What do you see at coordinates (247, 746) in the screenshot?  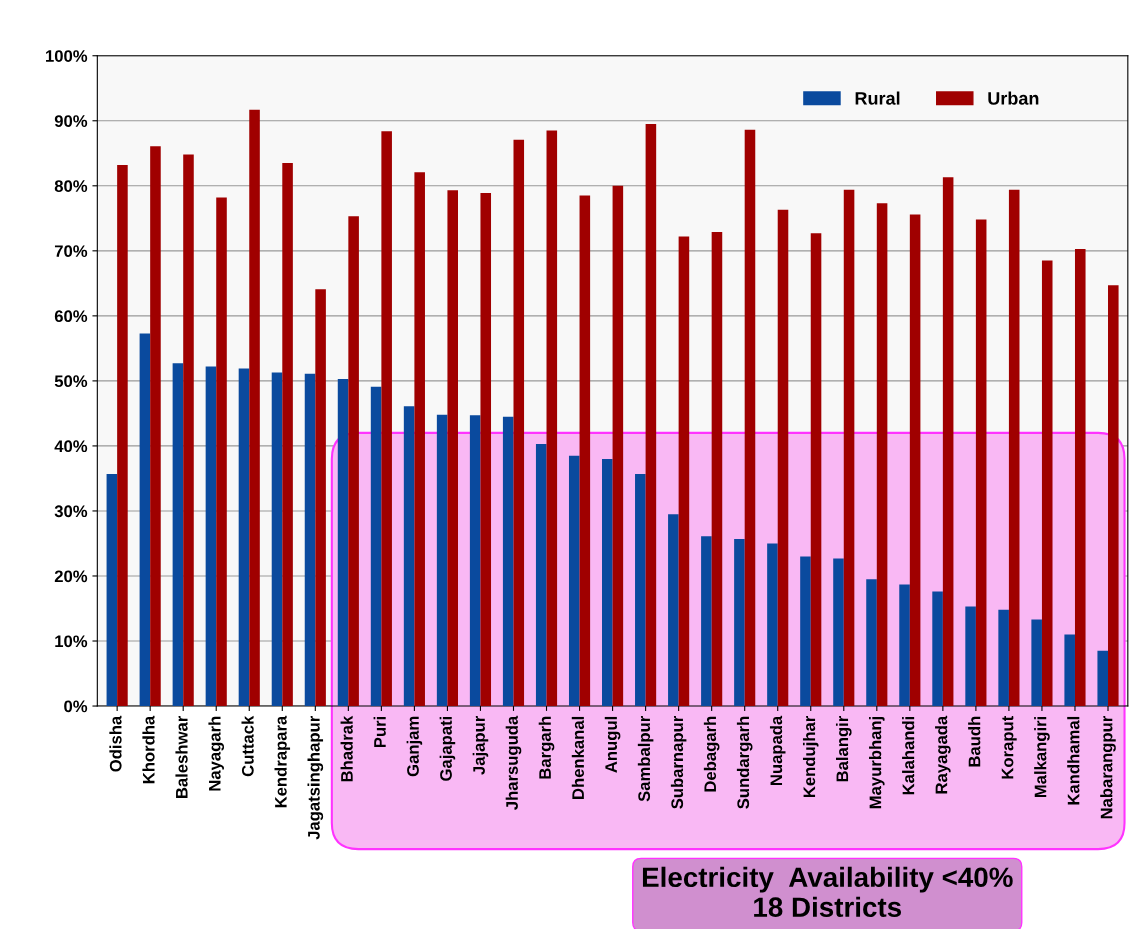 I see `x-tick-label: Cuttack` at bounding box center [247, 746].